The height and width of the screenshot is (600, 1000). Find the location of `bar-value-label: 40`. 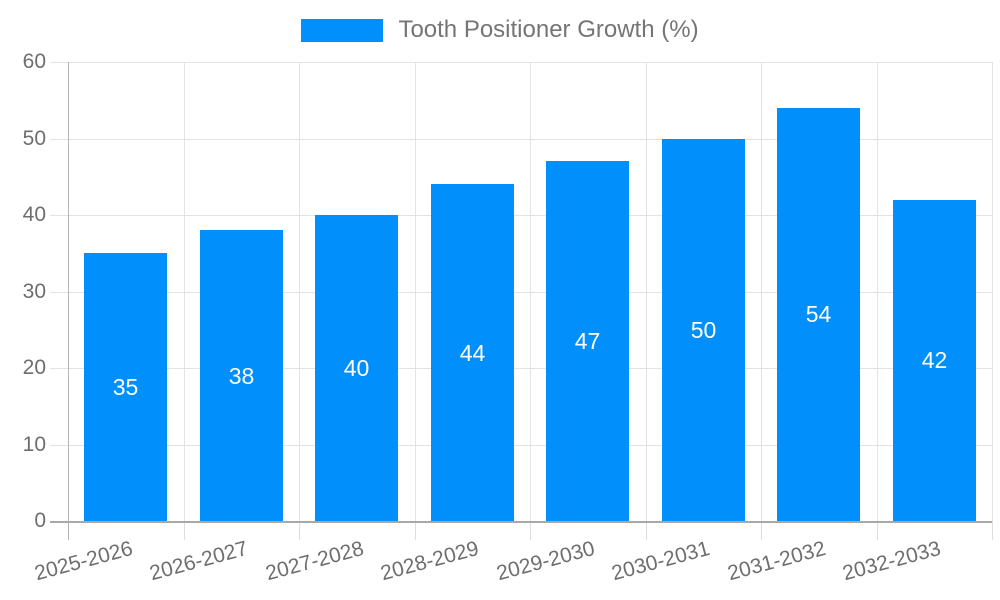

bar-value-label: 40 is located at coordinates (356, 368).